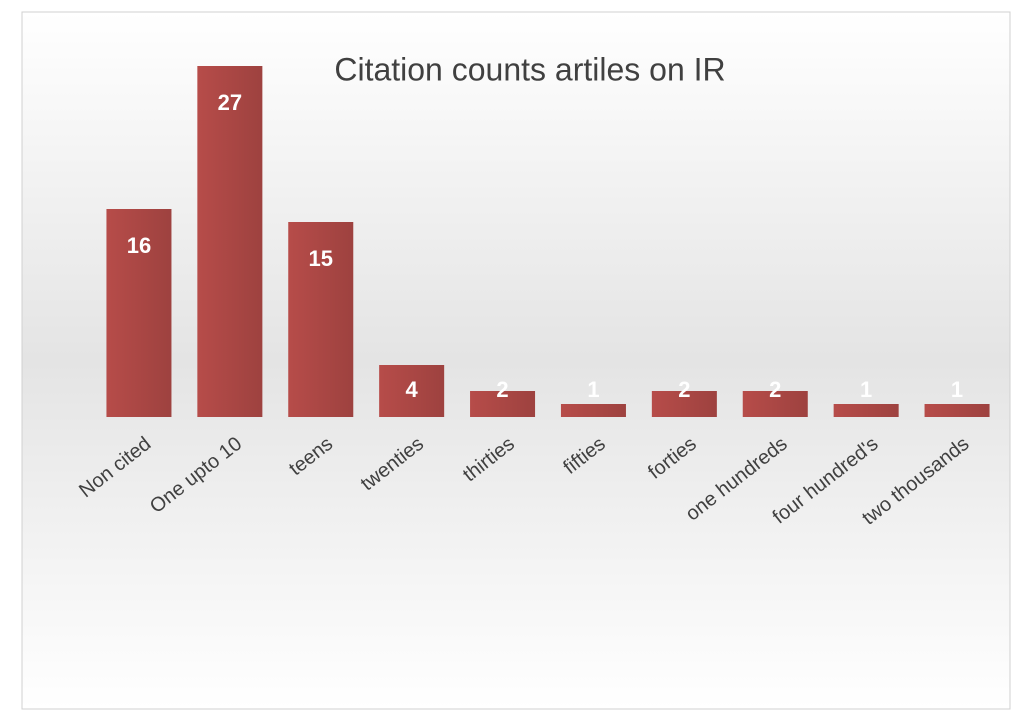 The image size is (1011, 710). I want to click on data-label: 15, so click(321, 258).